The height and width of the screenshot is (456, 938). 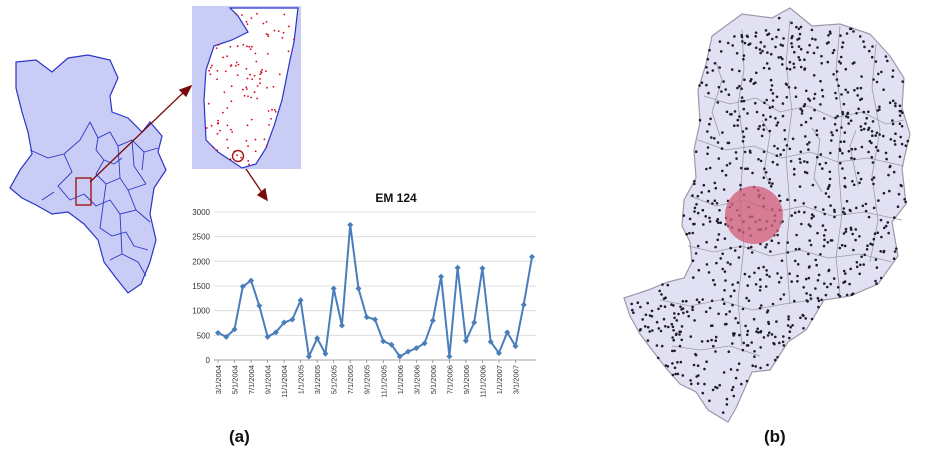 I want to click on district-map-outline, so click(x=88, y=174).